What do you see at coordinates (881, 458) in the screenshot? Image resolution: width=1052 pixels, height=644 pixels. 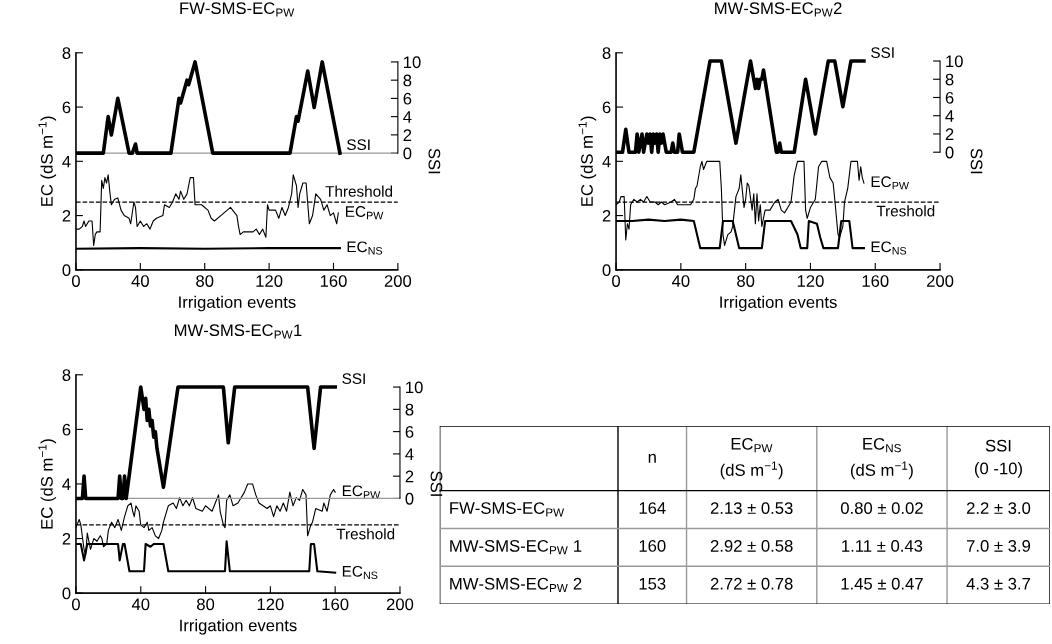 I see `category-label: EC$_{NS}$ (dS m$^{−1}$)` at bounding box center [881, 458].